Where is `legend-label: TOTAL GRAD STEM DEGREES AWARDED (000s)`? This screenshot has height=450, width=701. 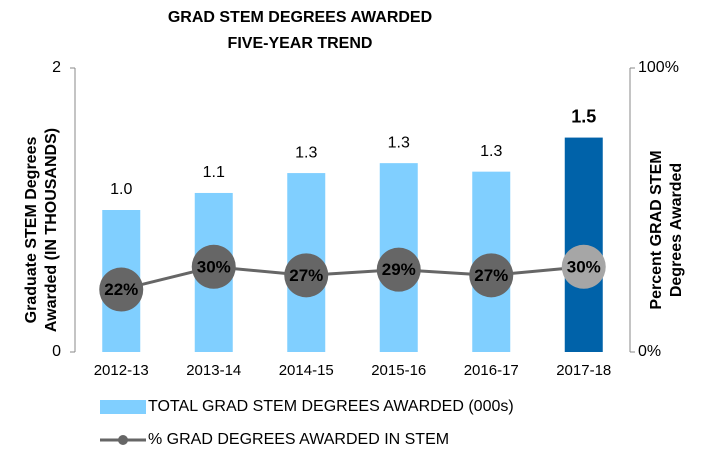
legend-label: TOTAL GRAD STEM DEGREES AWARDED (000s) is located at coordinates (331, 406).